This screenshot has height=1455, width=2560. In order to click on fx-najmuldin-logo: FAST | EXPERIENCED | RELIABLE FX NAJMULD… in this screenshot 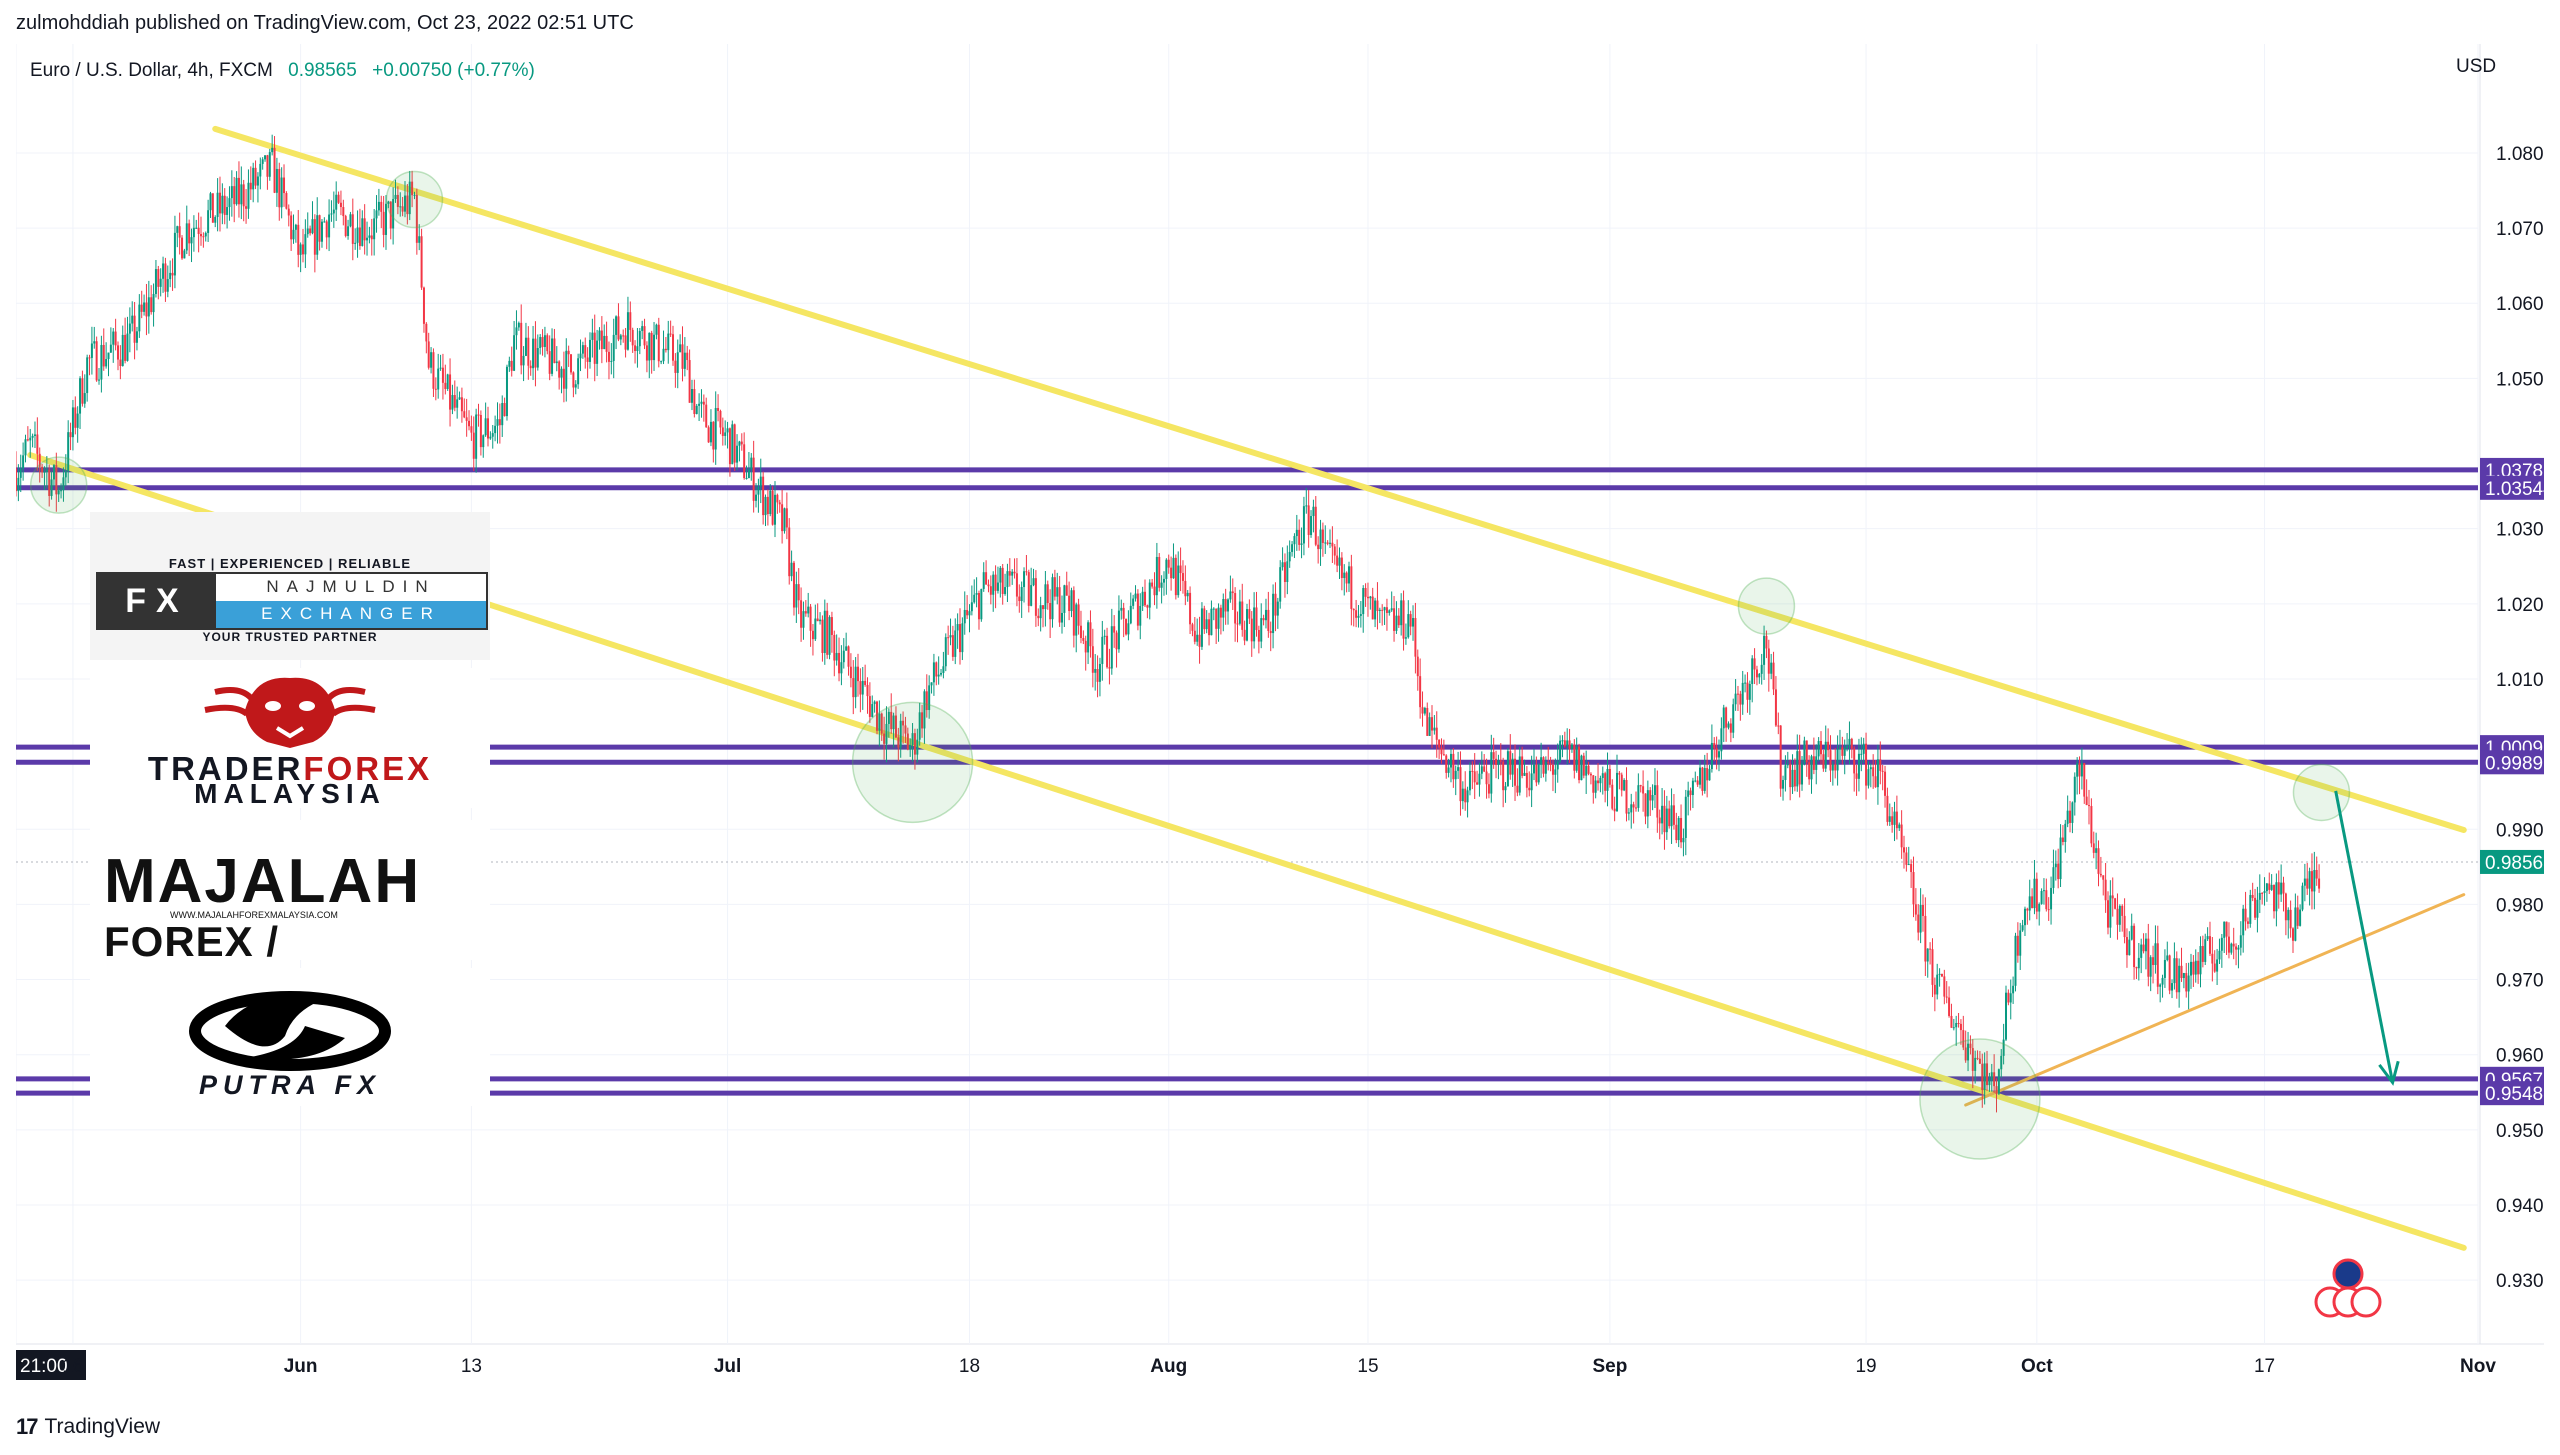, I will do `click(290, 586)`.